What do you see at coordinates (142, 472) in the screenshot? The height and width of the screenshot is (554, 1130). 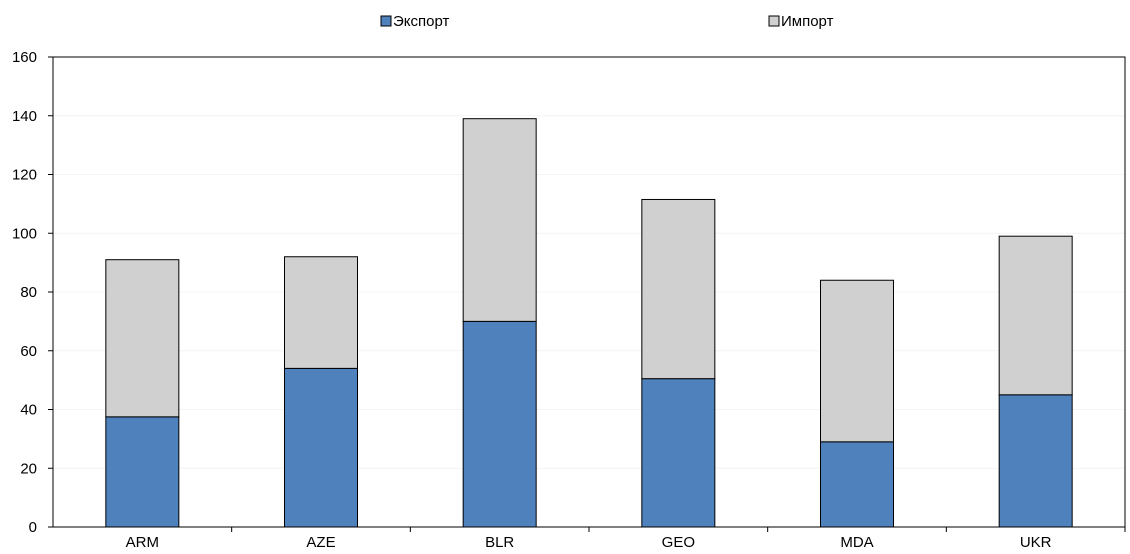 I see `bar-arm-export` at bounding box center [142, 472].